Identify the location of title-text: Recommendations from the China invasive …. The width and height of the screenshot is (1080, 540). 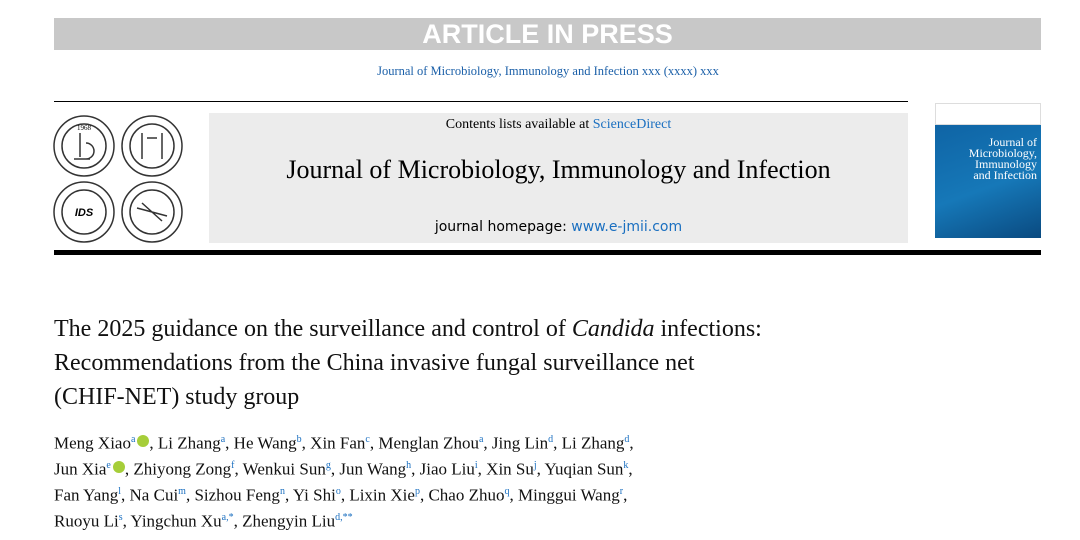
(374, 363).